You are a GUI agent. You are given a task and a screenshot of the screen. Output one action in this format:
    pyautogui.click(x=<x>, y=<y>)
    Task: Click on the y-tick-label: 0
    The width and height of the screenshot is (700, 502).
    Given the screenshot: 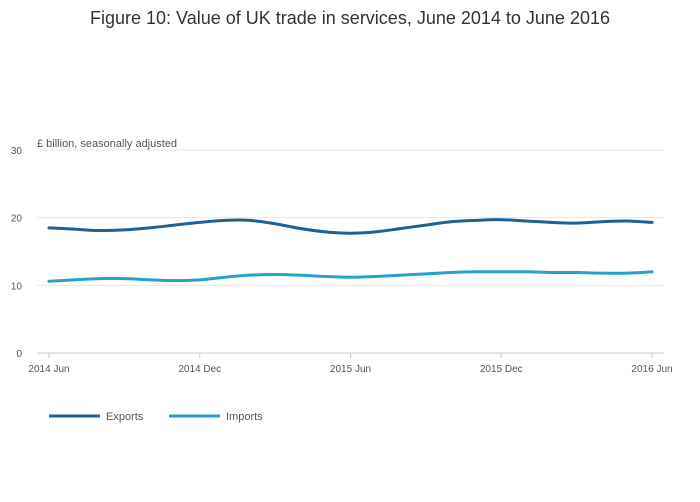 What is the action you would take?
    pyautogui.click(x=19, y=354)
    